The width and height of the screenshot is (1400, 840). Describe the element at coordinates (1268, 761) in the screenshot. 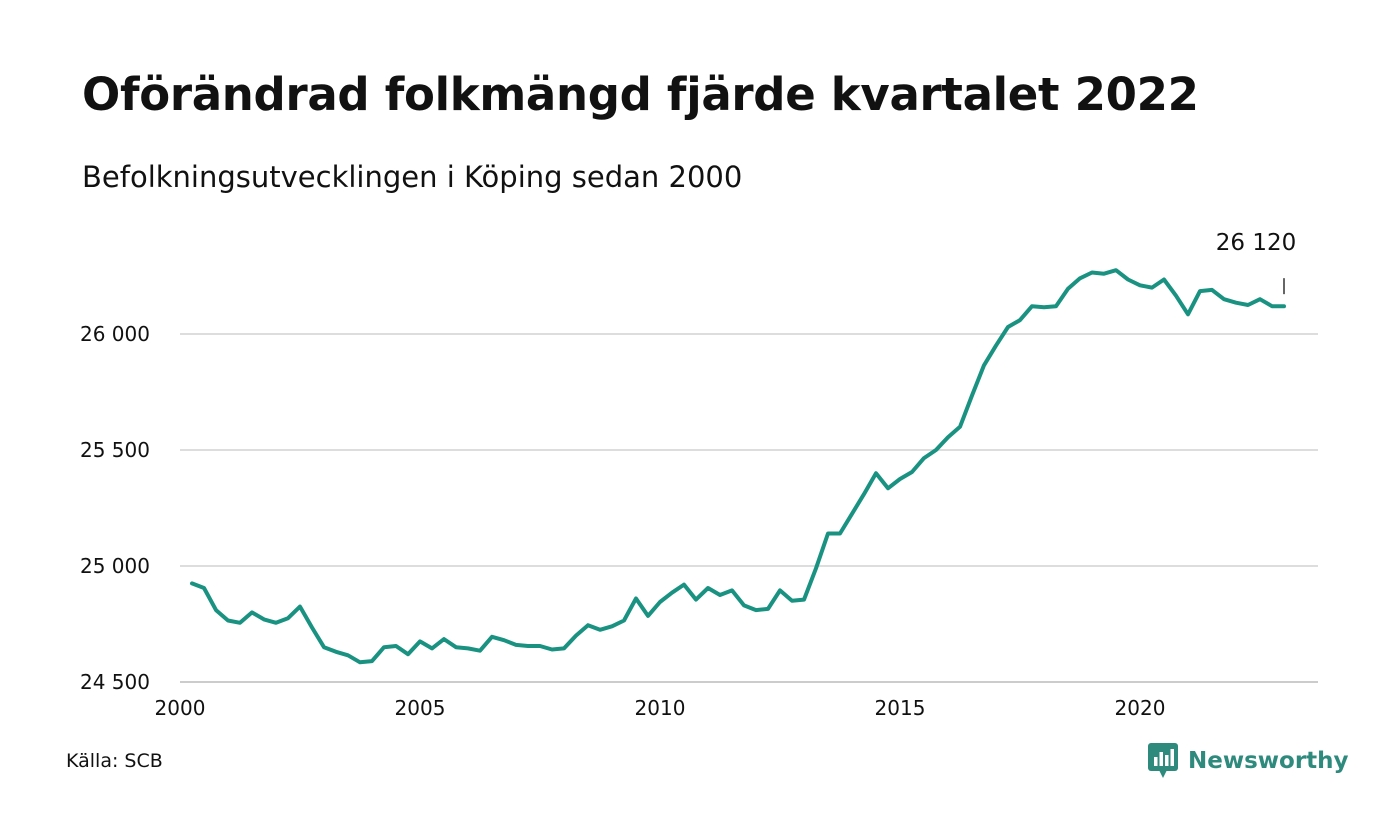

I see `brand-name: Newsworthy` at that location.